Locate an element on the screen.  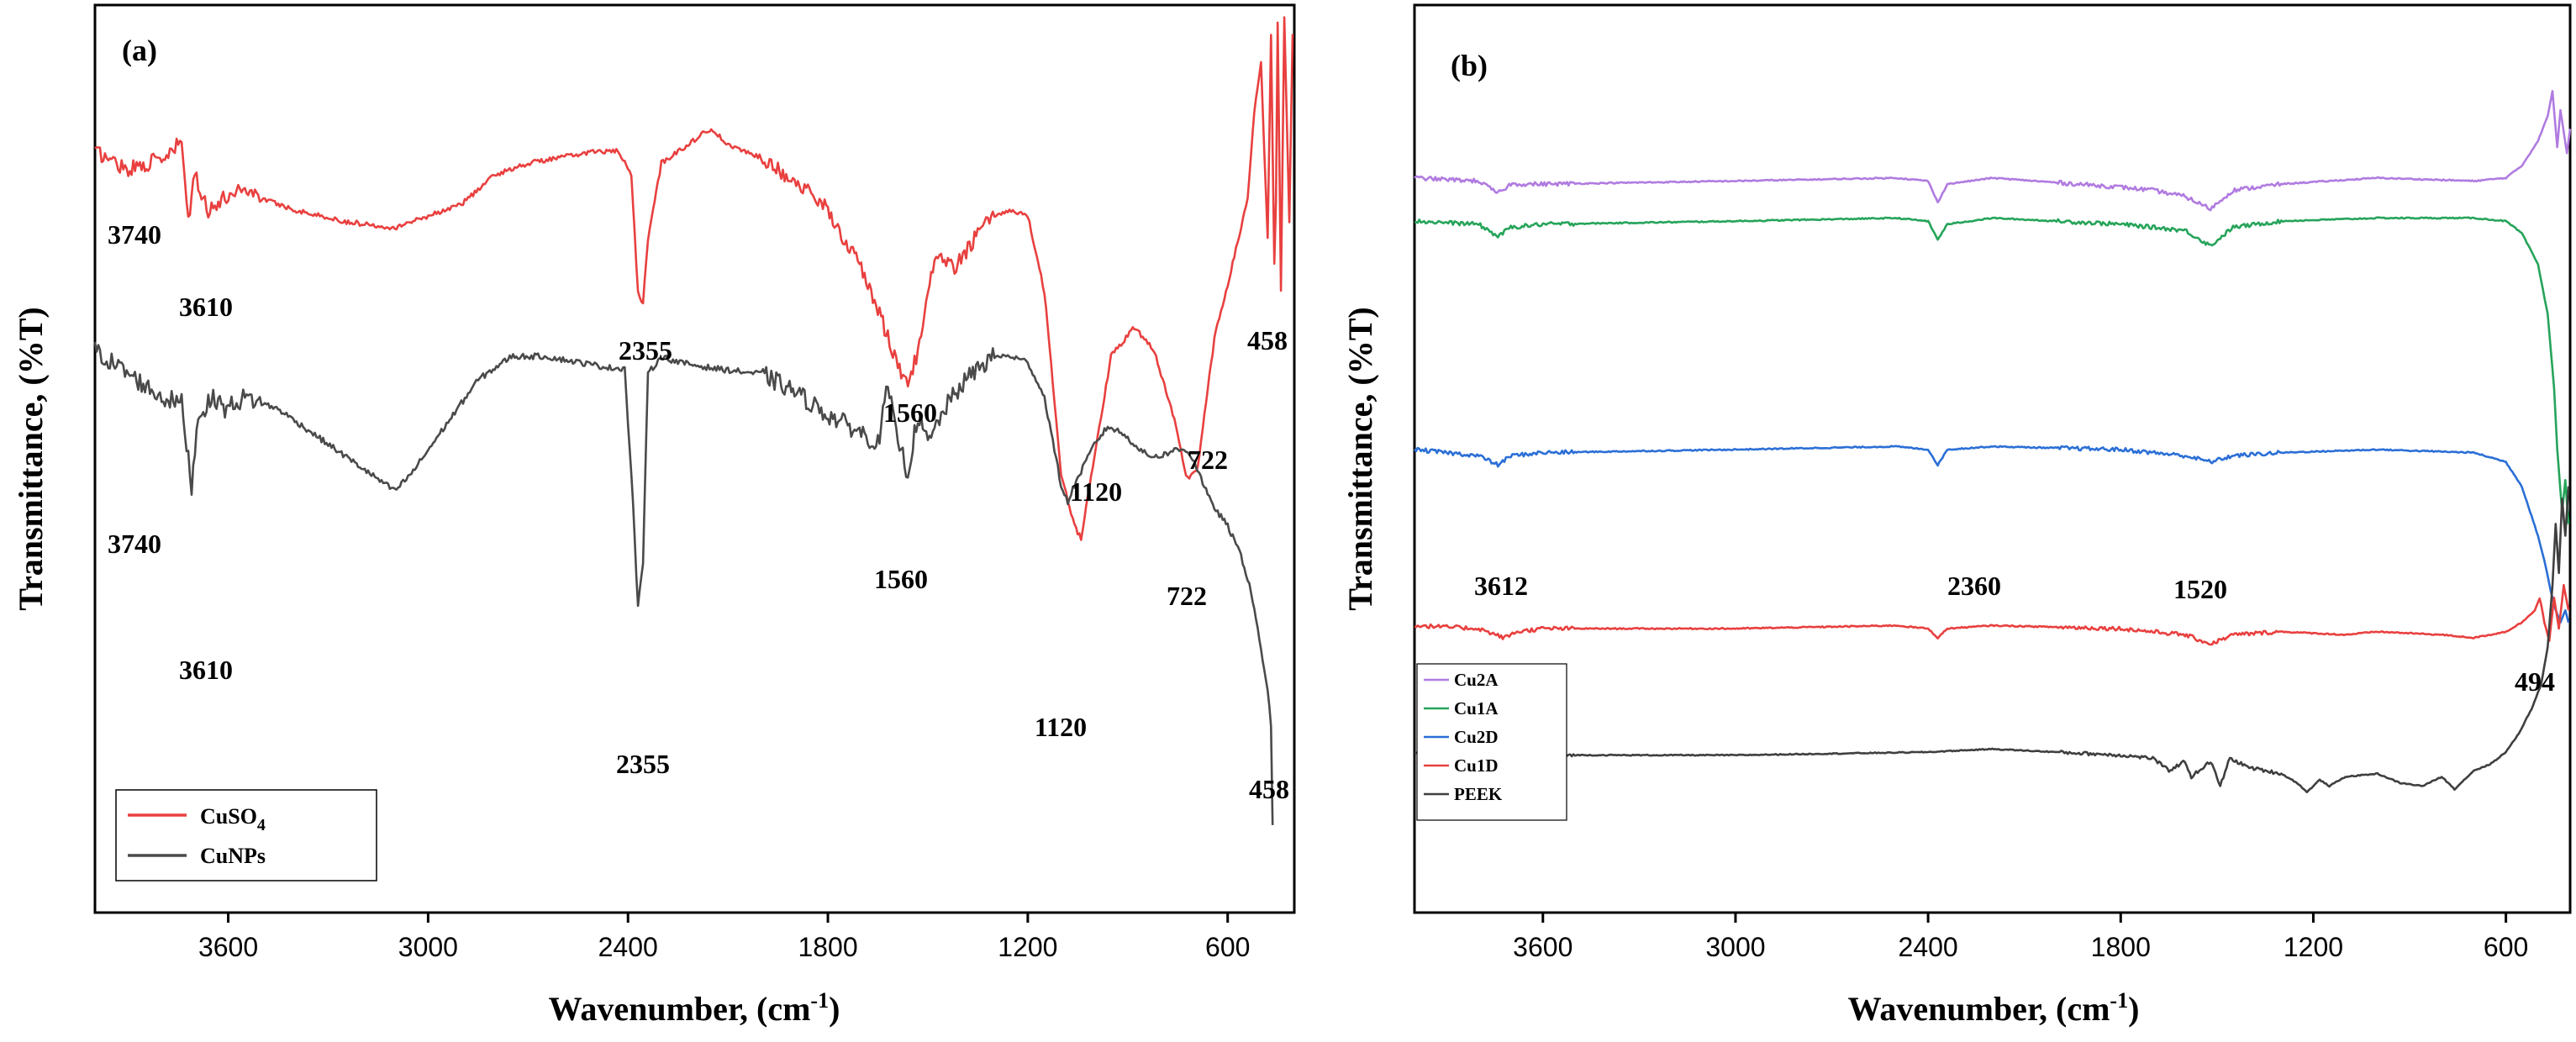
panel-a-x-tick-label: 600 is located at coordinates (1227, 947).